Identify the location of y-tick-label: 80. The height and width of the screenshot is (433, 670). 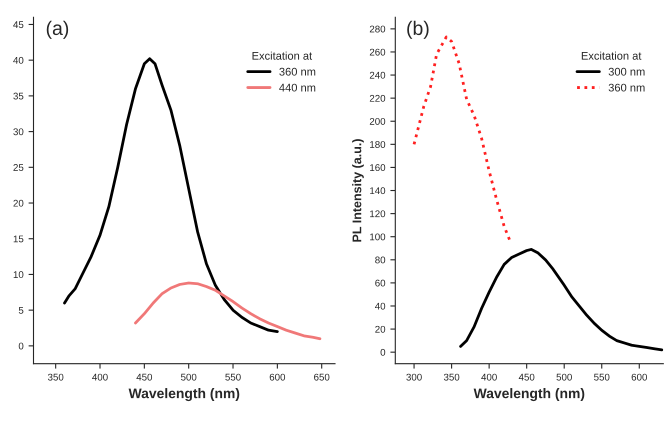
(380, 260).